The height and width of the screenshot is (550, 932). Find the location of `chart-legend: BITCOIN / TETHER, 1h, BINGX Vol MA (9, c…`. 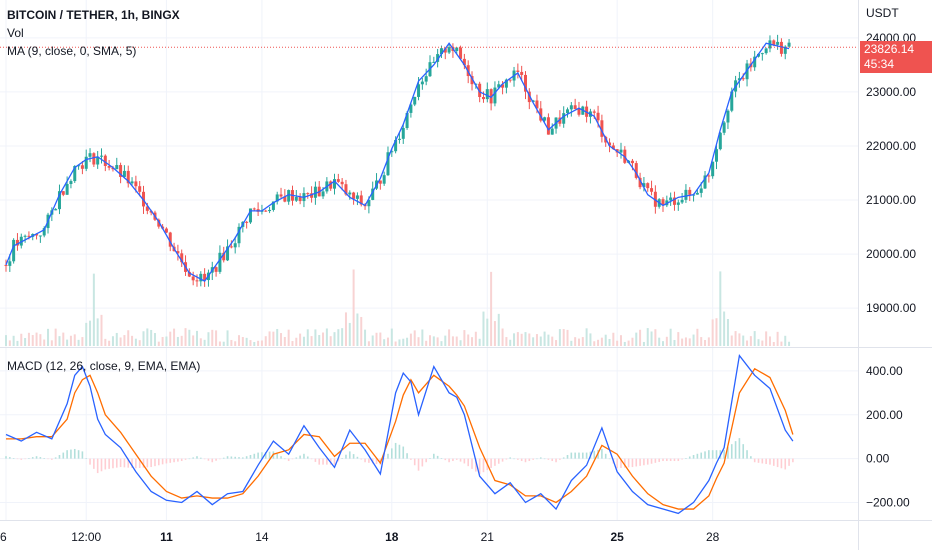

chart-legend: BITCOIN / TETHER, 1h, BINGX Vol MA (9, c… is located at coordinates (93, 33).